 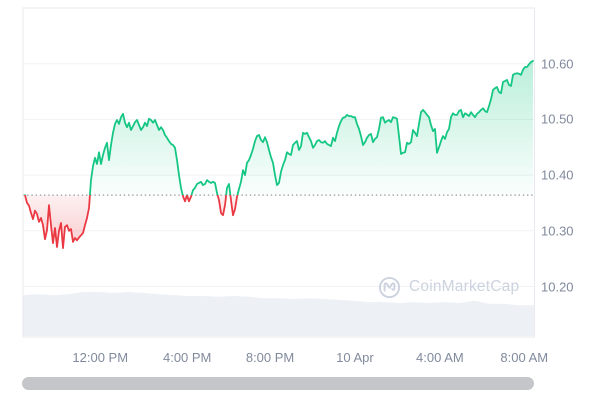 I want to click on x-axis-label: 8:00 PM, so click(x=270, y=357).